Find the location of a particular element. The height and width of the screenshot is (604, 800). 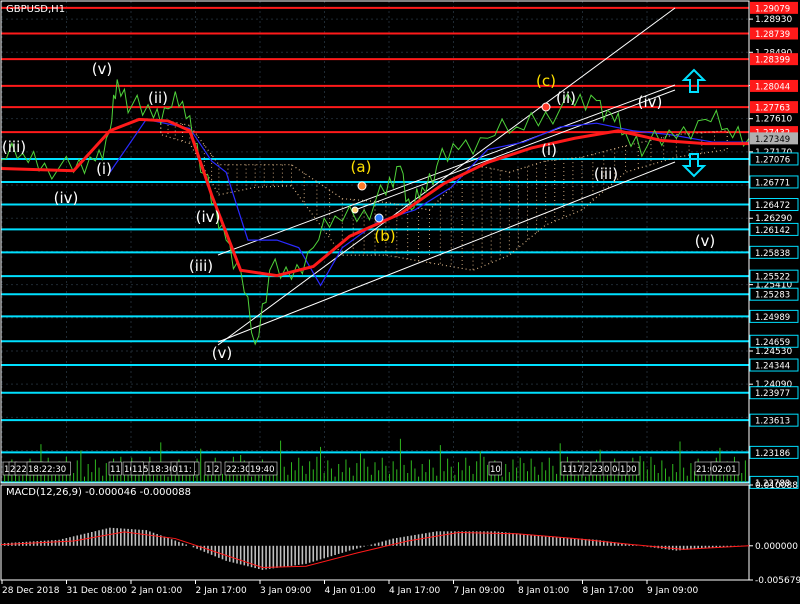

symbol-title: GBPUSD,H1 is located at coordinates (35, 9).